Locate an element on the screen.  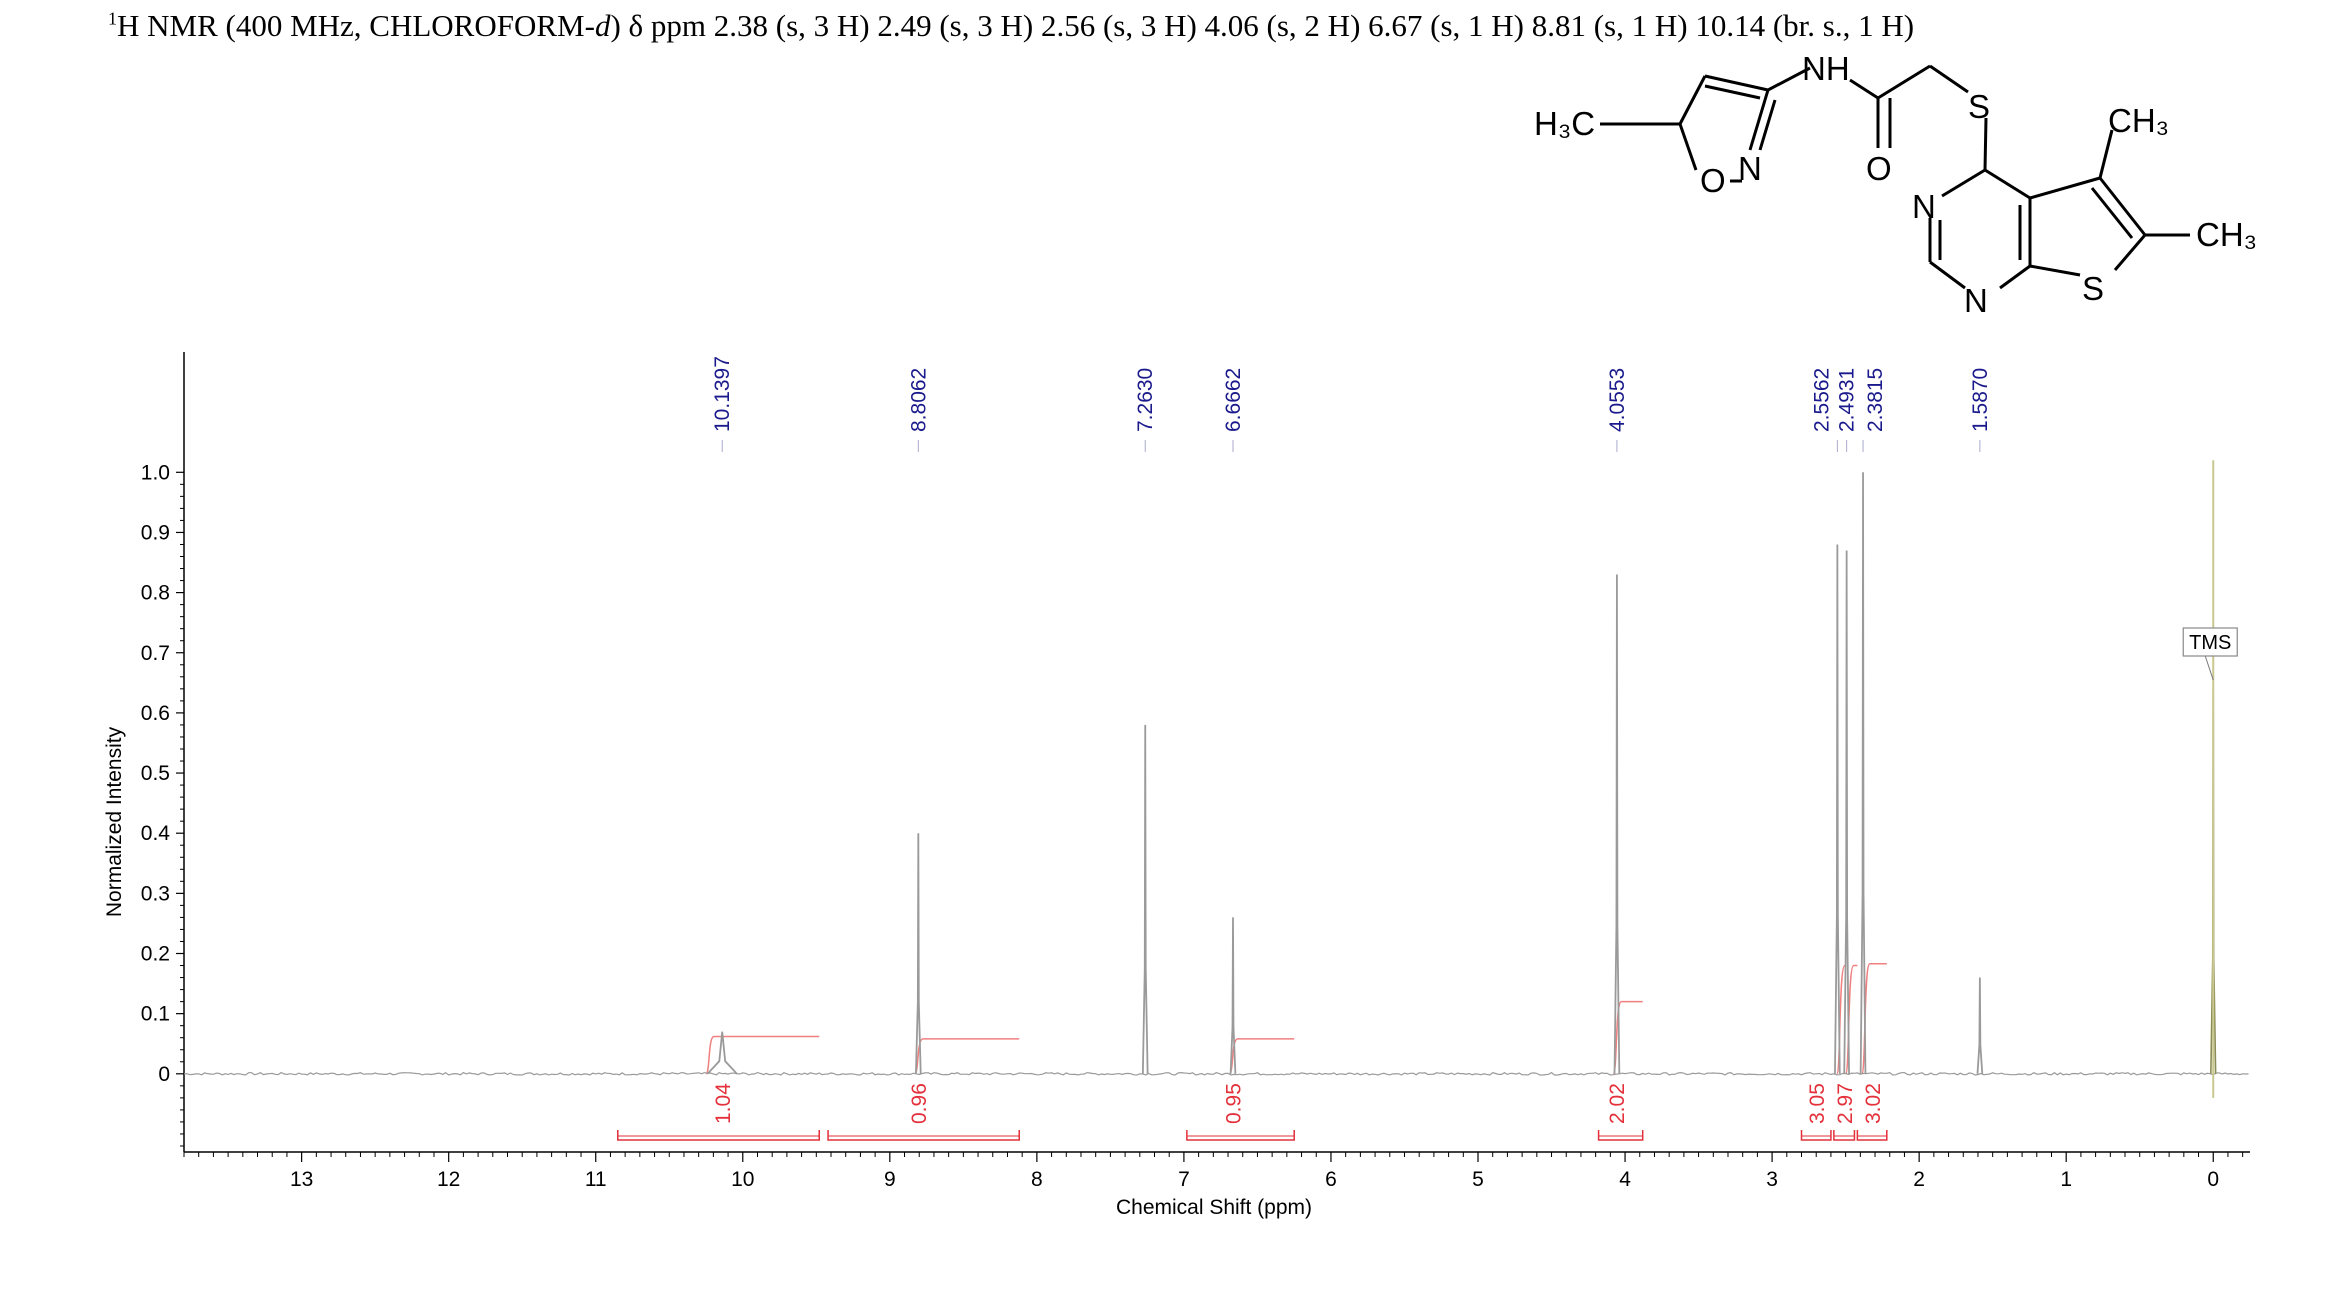
y-tick-label-3: 0.3 is located at coordinates (155, 893).